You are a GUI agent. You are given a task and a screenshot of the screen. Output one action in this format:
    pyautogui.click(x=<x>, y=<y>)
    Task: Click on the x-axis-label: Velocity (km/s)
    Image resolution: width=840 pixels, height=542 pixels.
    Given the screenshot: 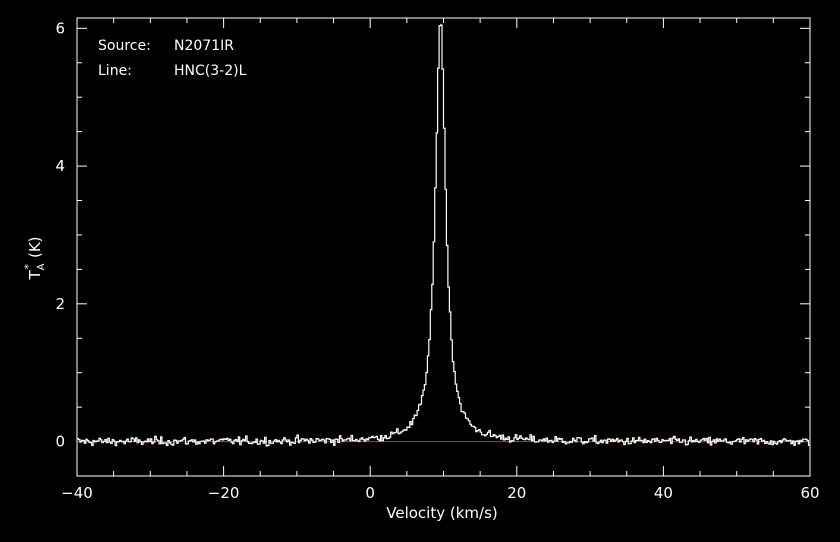 What is the action you would take?
    pyautogui.click(x=441, y=513)
    